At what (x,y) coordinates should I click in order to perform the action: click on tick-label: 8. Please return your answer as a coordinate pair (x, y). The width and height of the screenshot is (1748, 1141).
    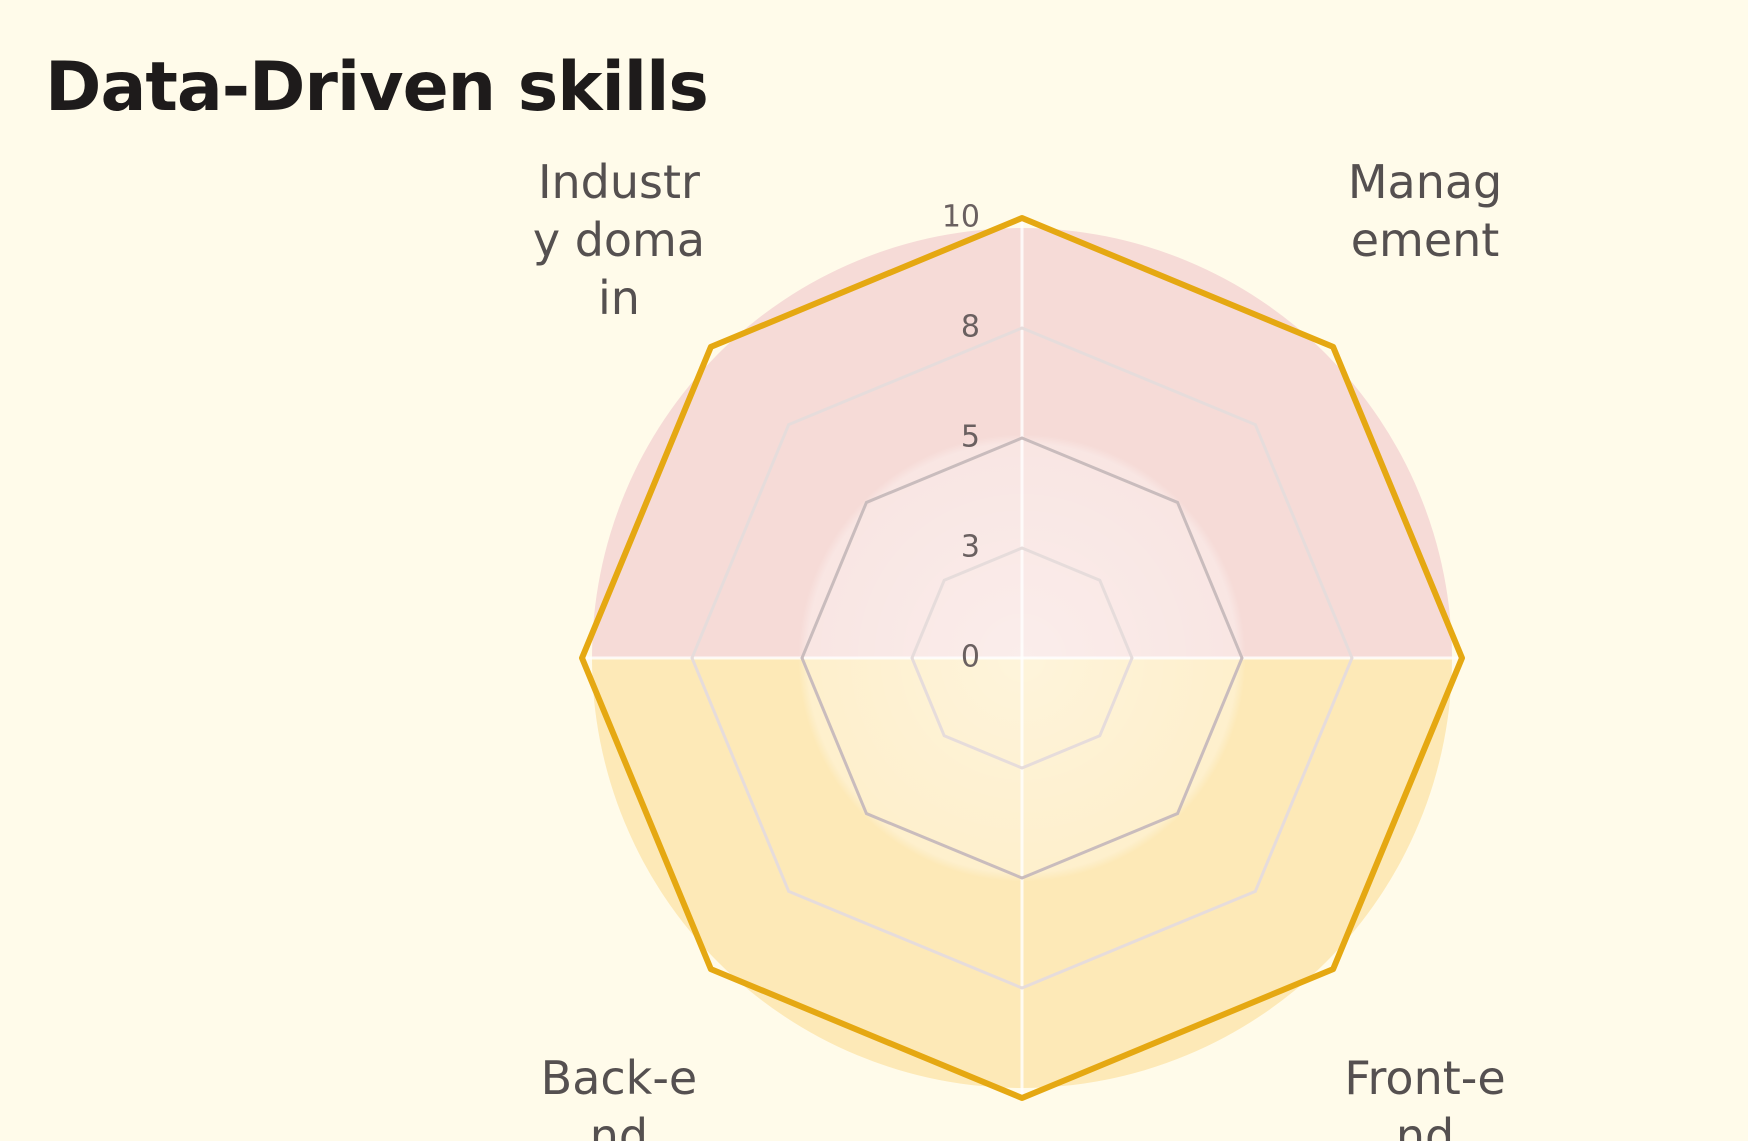
    Looking at the image, I should click on (970, 327).